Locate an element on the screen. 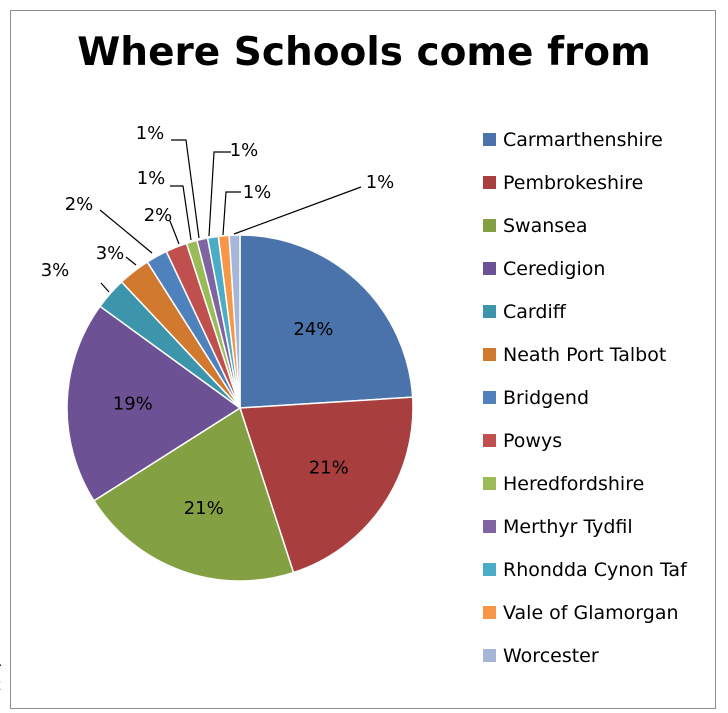 This screenshot has height=713, width=728. legend-label: Merthyr Tydfil is located at coordinates (568, 526).